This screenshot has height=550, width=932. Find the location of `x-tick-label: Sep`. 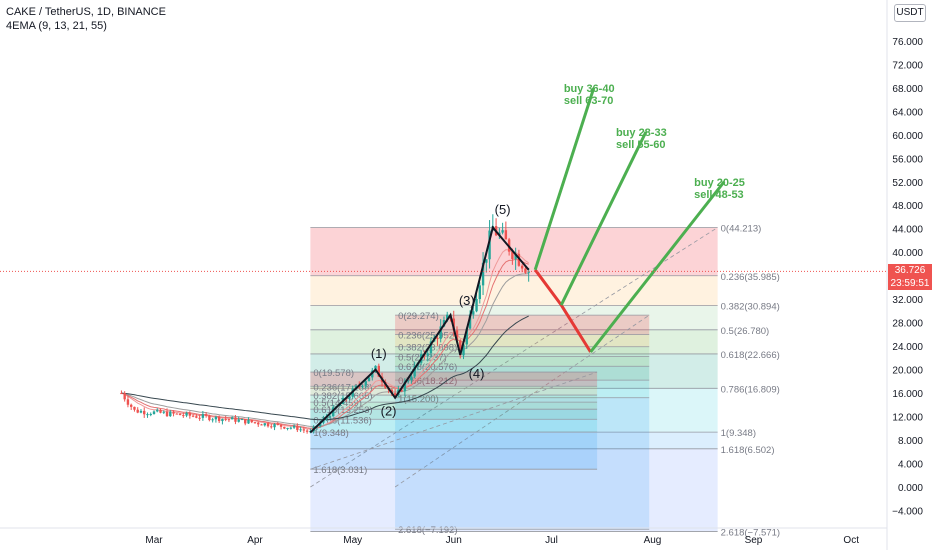

x-tick-label: Sep is located at coordinates (754, 540).